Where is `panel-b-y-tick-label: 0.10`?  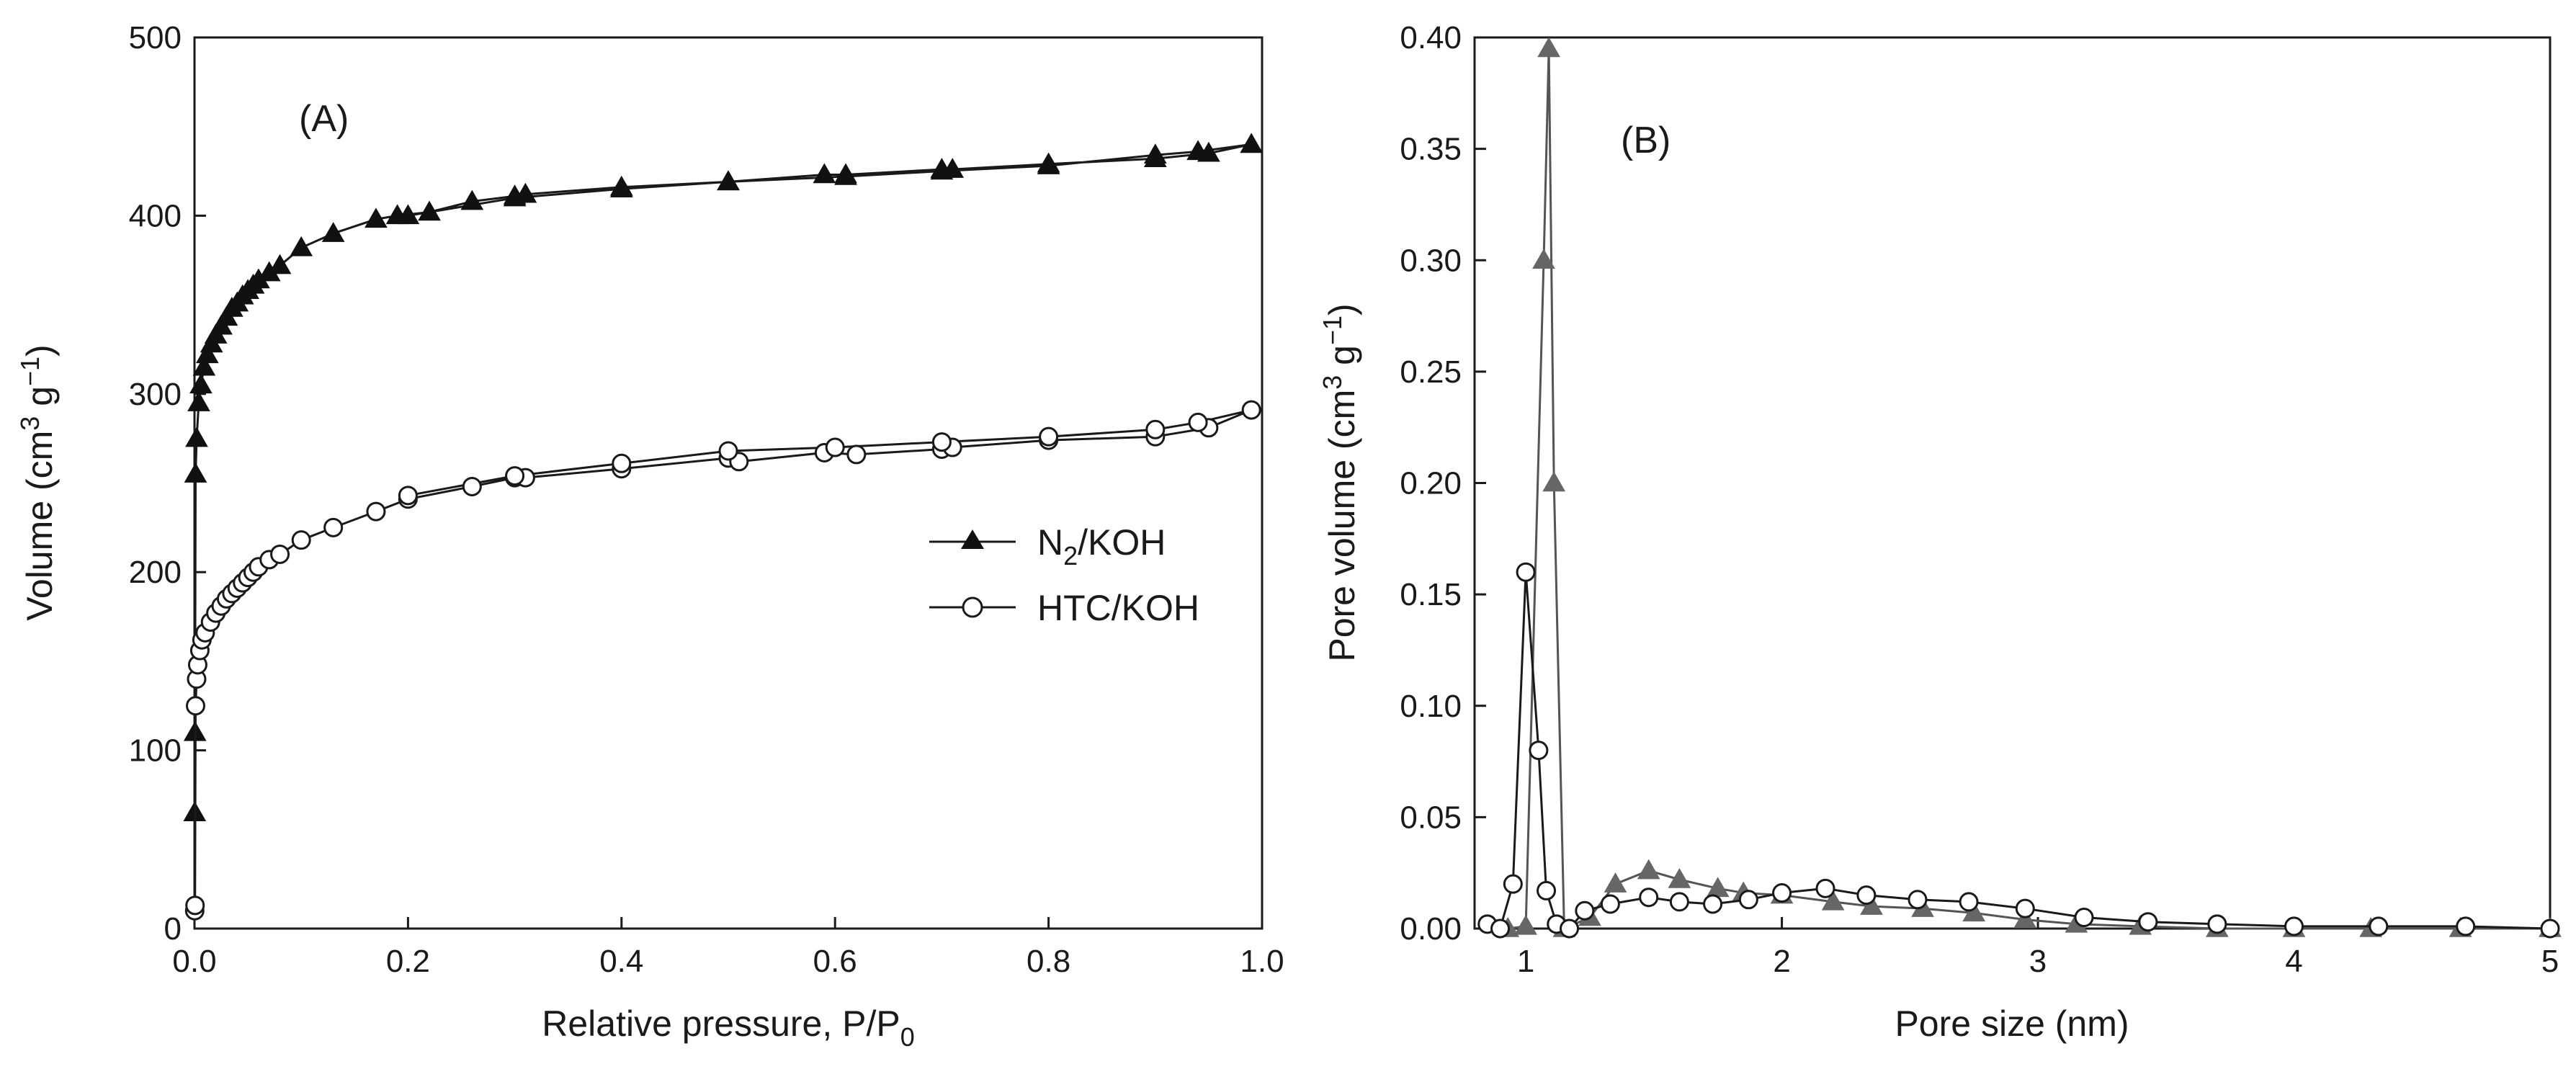 panel-b-y-tick-label: 0.10 is located at coordinates (1431, 706).